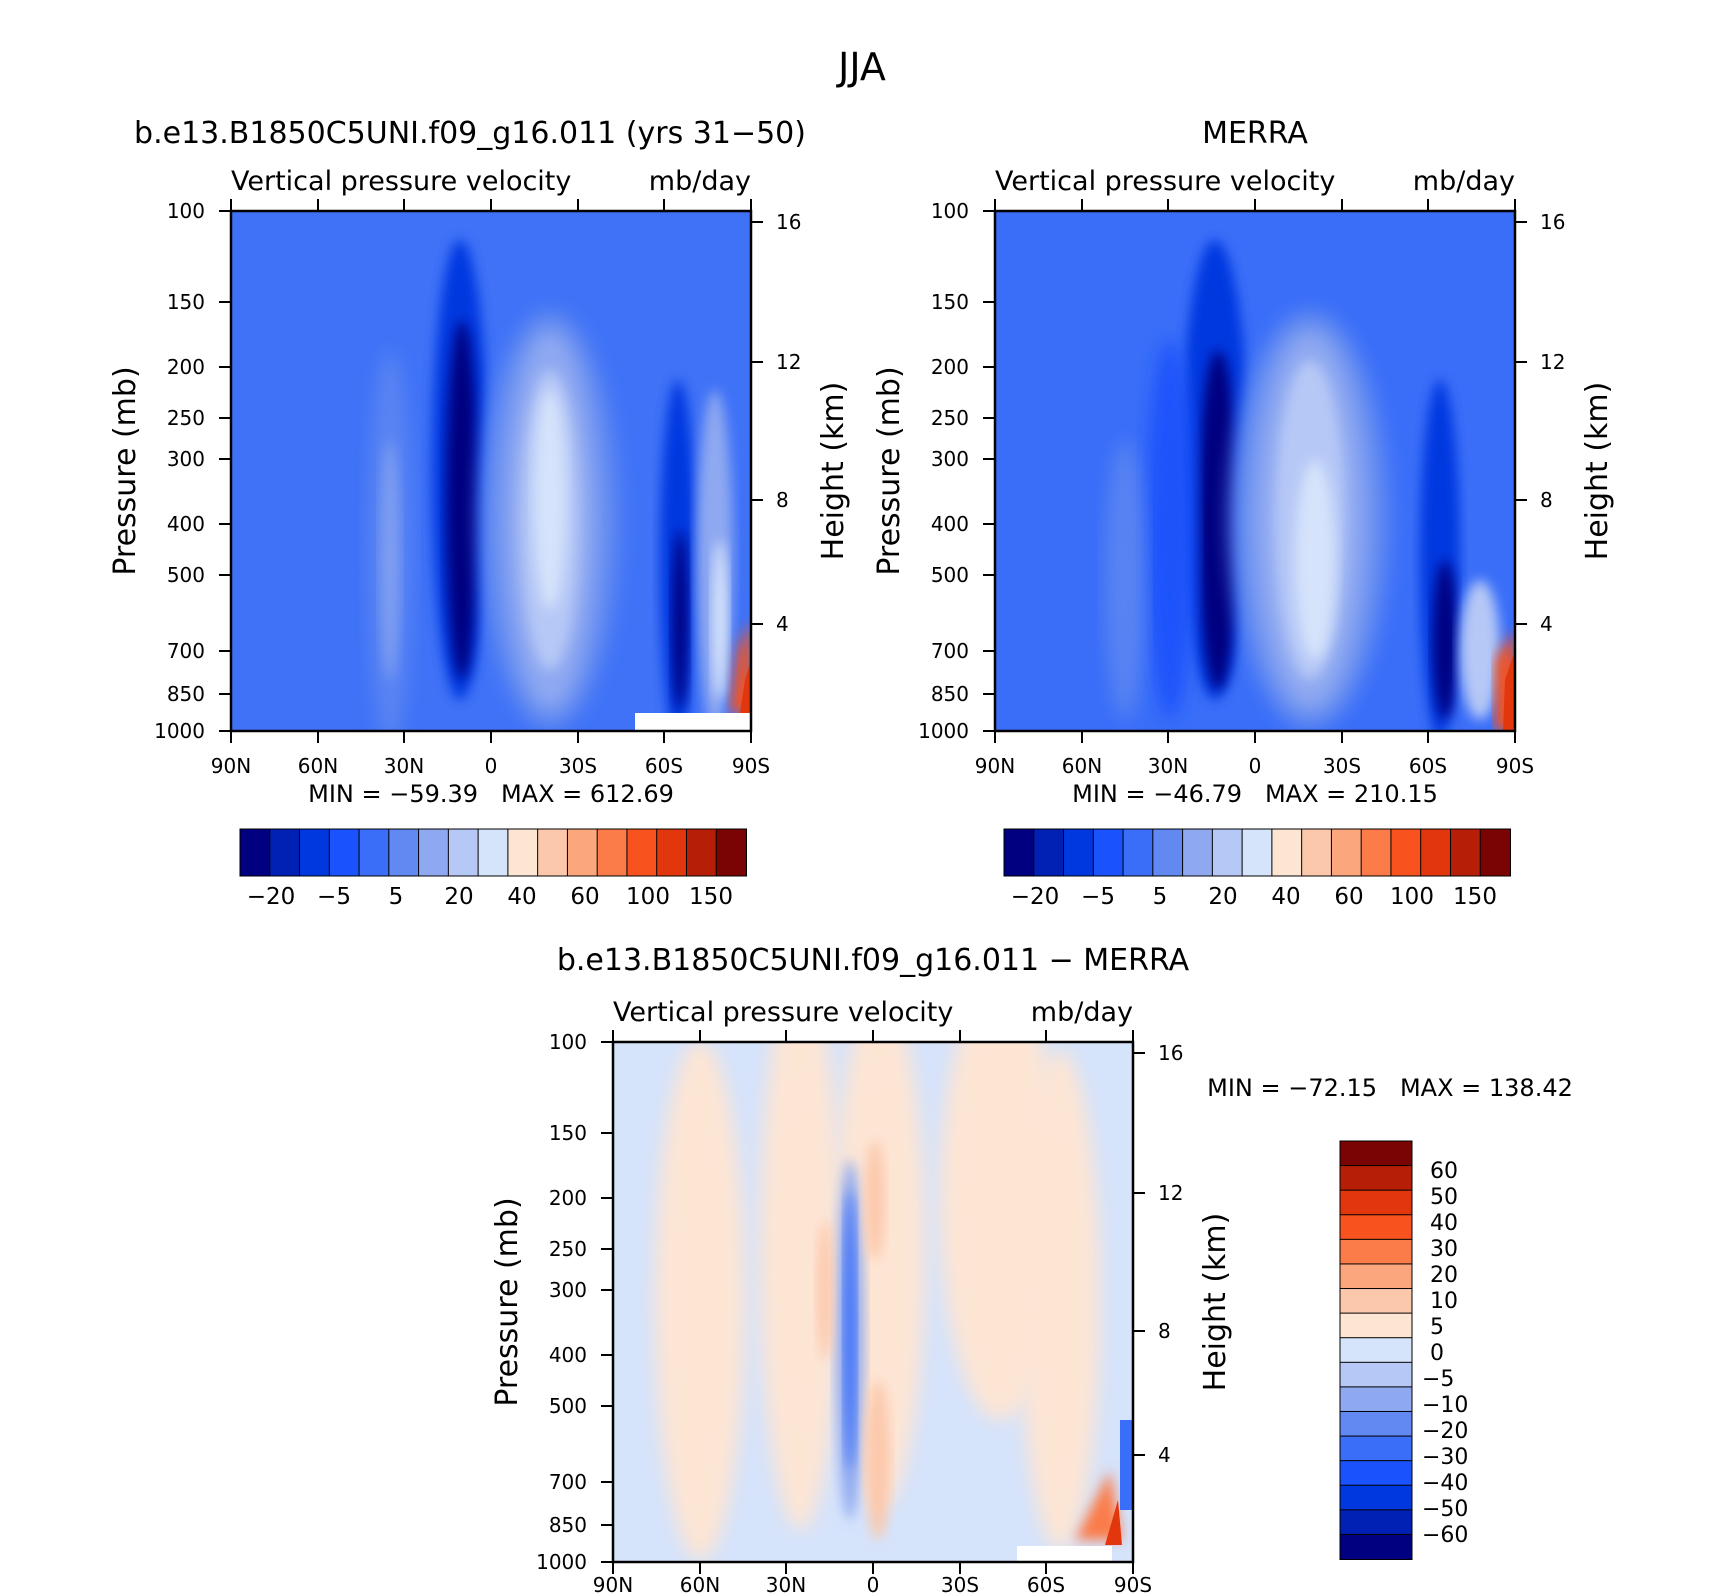 This screenshot has width=1710, height=1596. Describe the element at coordinates (1552, 222) in the screenshot. I see `panel-obs-height-tick-label: 16` at that location.